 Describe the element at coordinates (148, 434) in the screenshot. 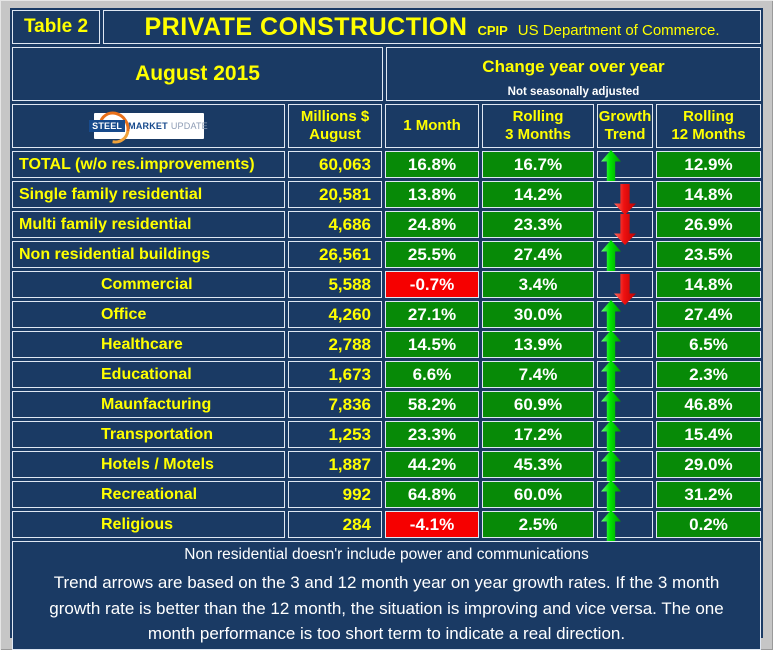

I see `row-label: Transportation` at that location.